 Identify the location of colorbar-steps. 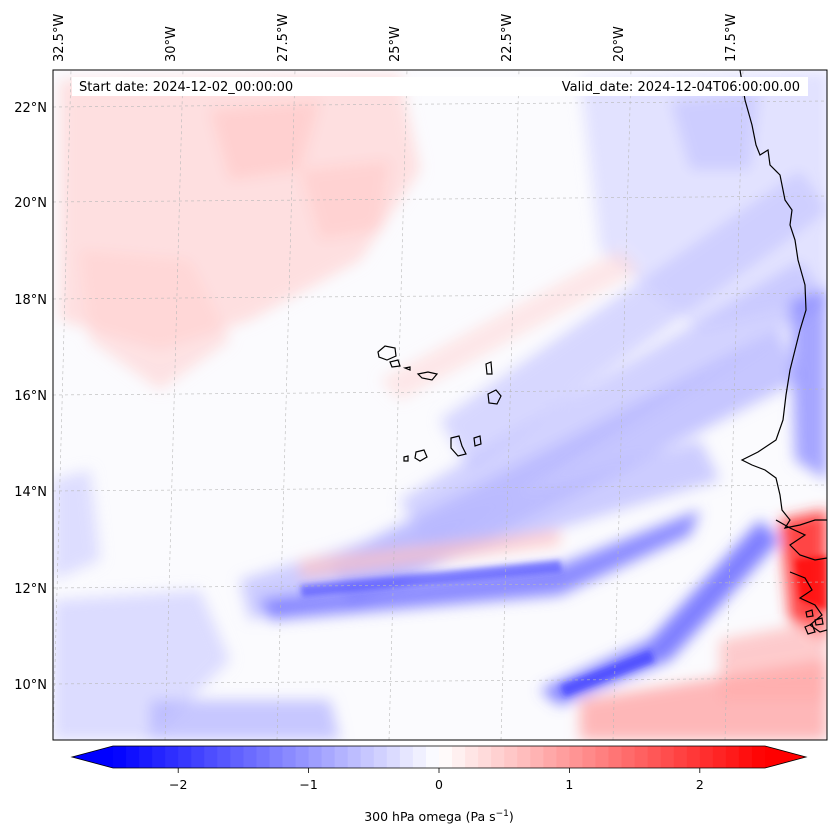
(439, 757).